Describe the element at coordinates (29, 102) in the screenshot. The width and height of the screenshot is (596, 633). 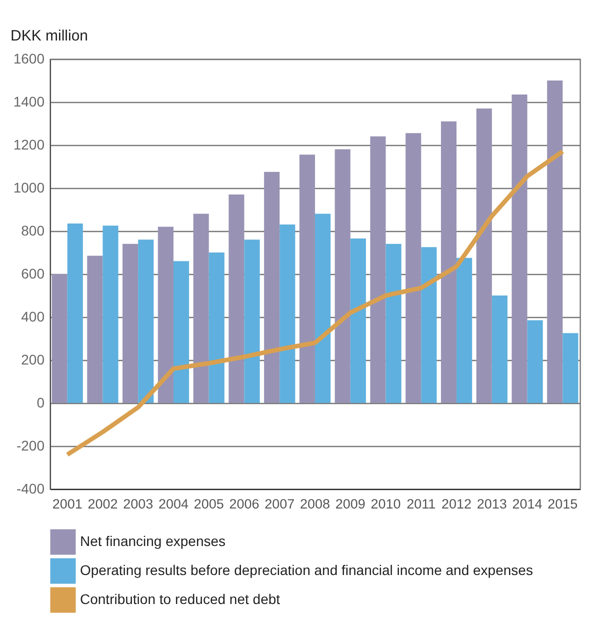
I see `y-tick-label: 1400` at that location.